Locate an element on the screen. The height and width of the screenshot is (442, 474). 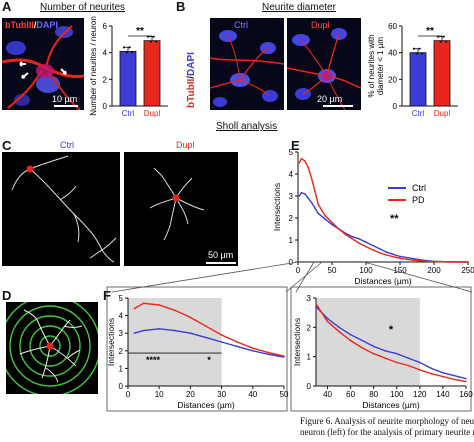
x-tick-label: Dupl is located at coordinates (442, 113).